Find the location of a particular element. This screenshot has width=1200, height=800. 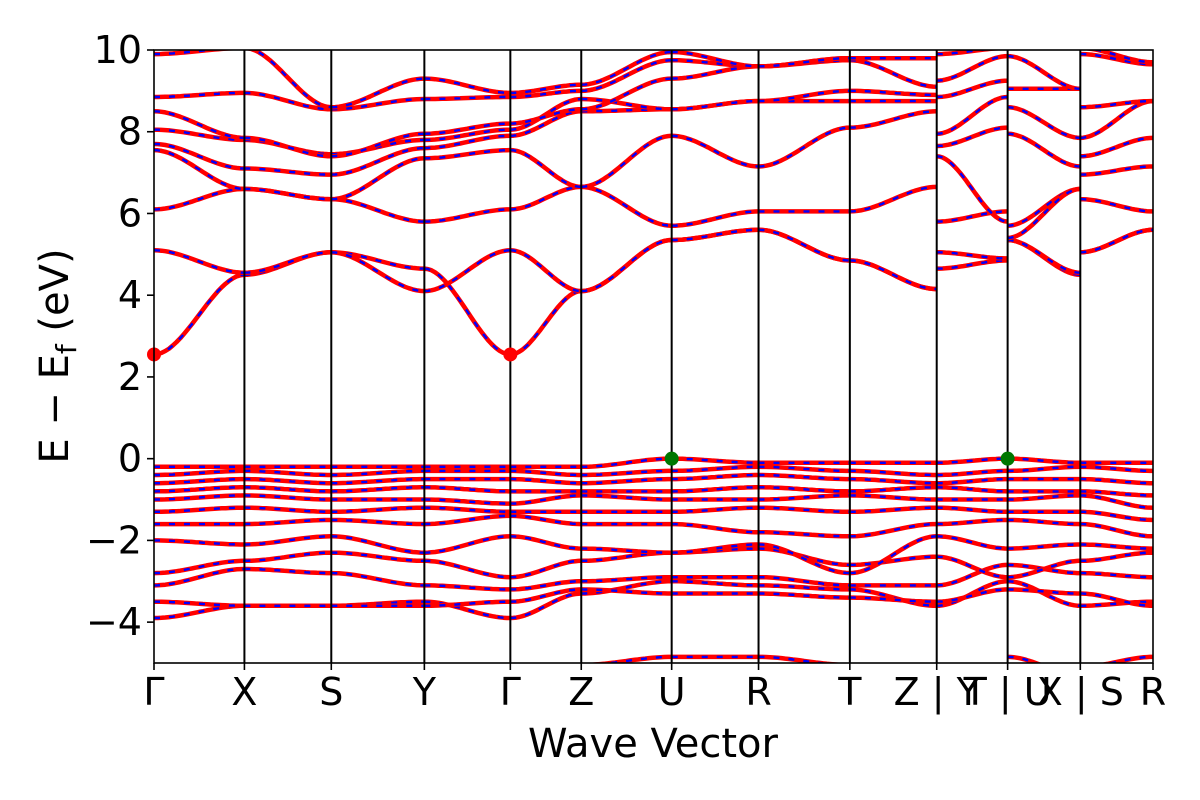

x-tick-label-4: Y is located at coordinates (424, 692).